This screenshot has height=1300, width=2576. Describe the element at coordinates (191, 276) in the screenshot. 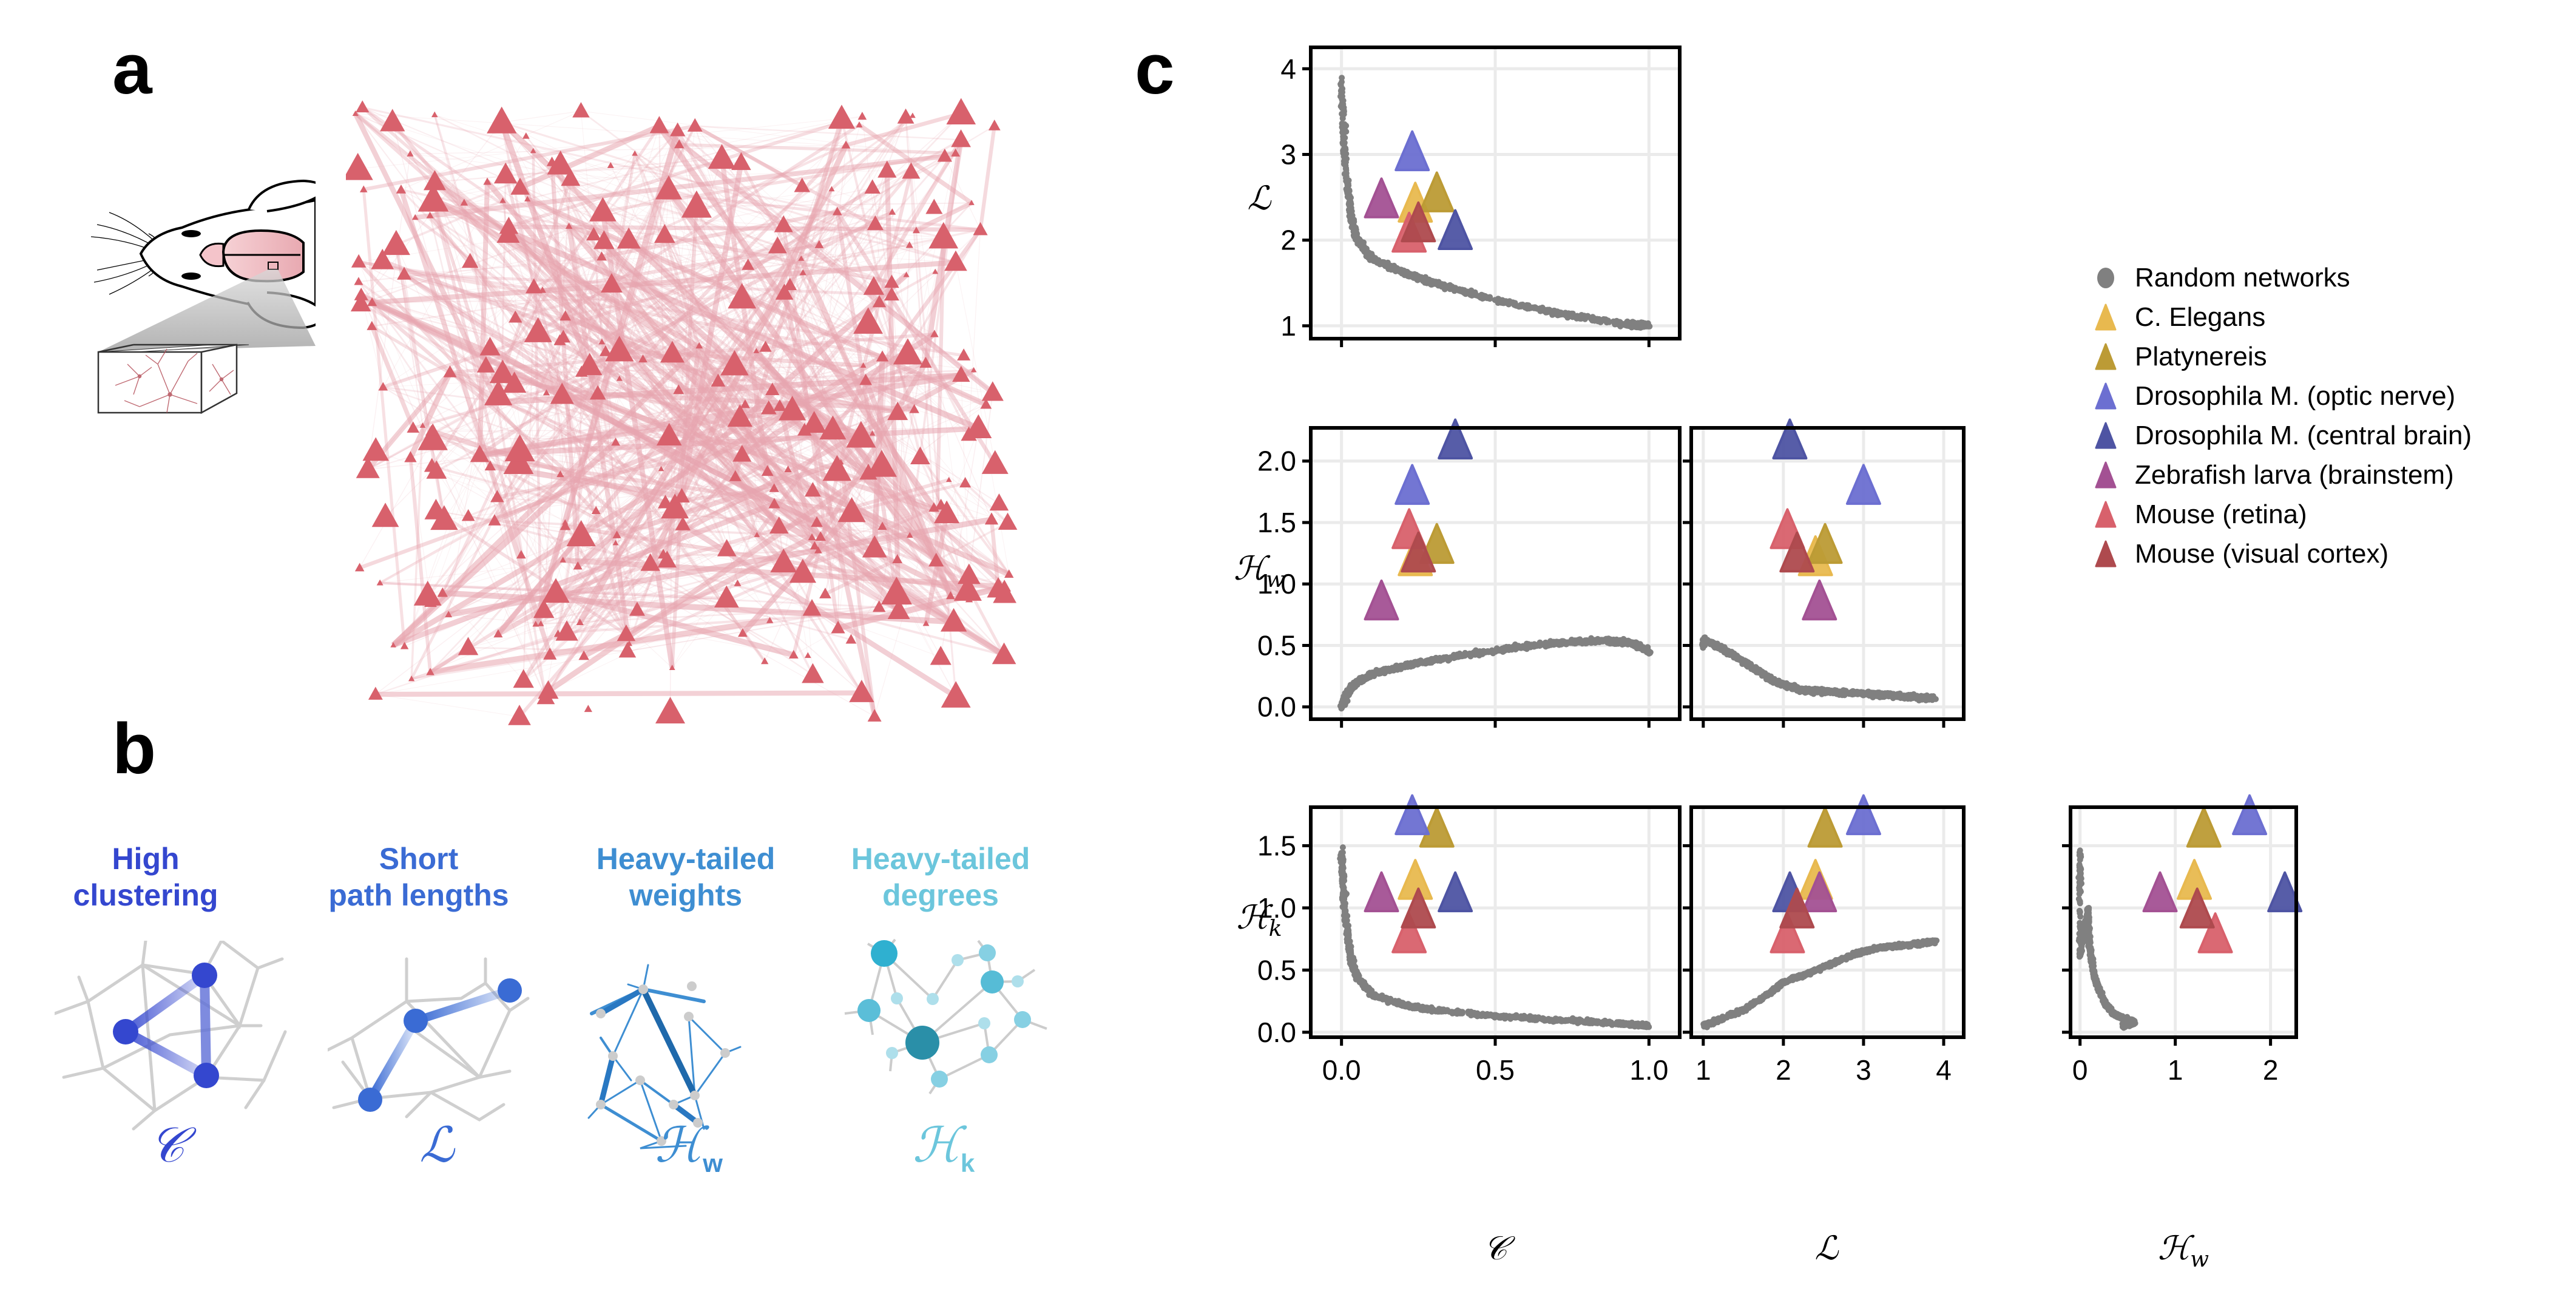

I see `mouse-eye-bottom` at that location.